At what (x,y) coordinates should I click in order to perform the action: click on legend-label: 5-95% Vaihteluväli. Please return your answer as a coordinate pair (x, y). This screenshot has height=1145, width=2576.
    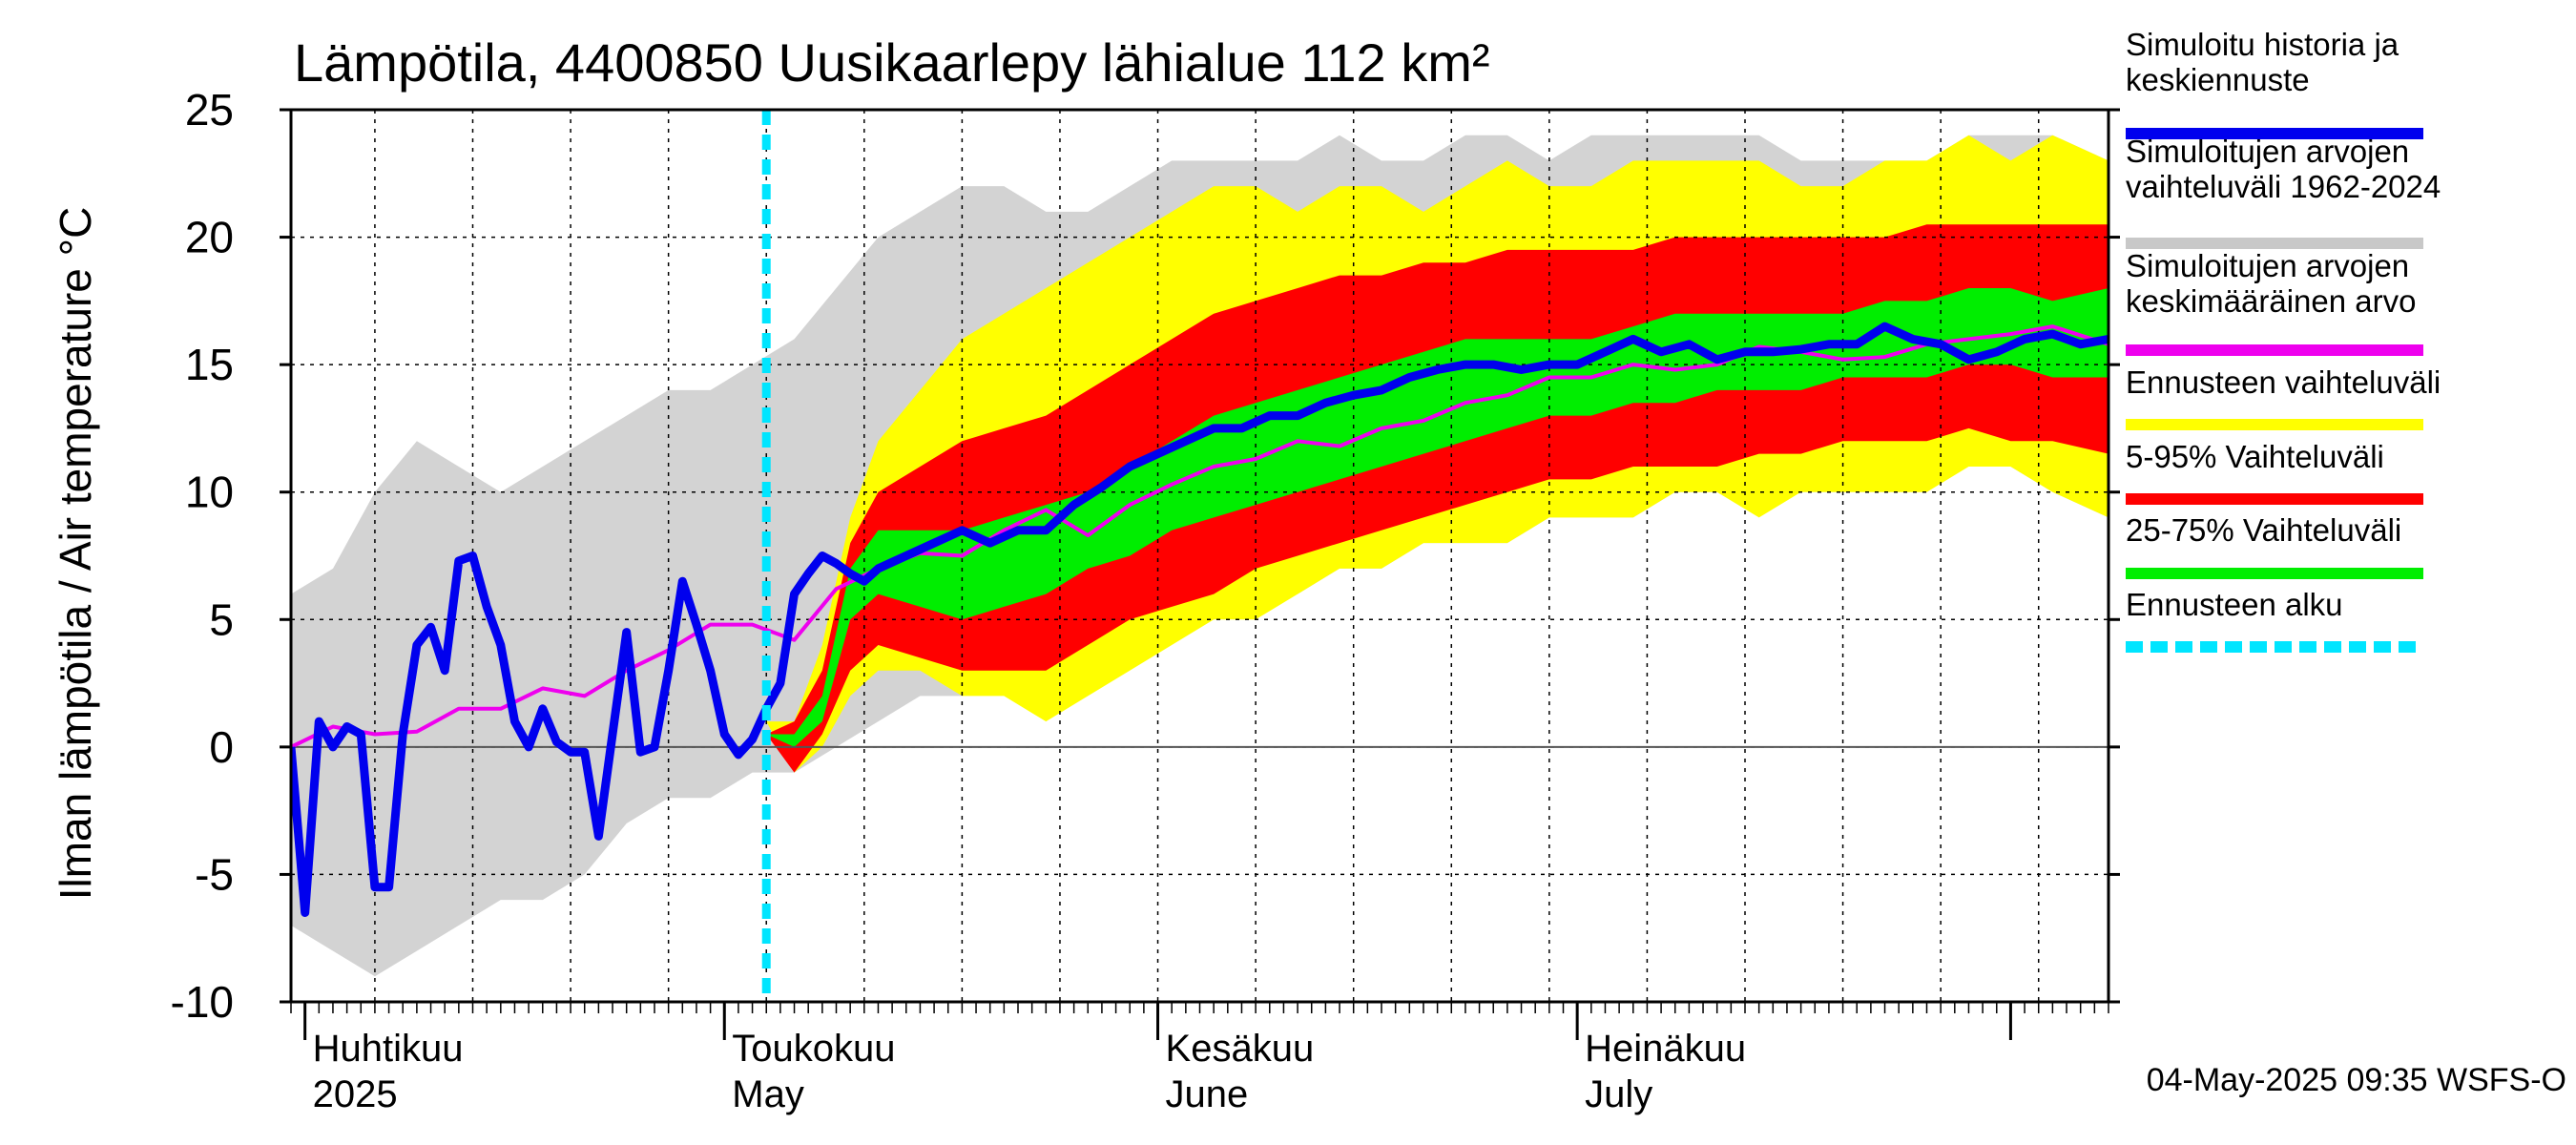
    Looking at the image, I should click on (2255, 457).